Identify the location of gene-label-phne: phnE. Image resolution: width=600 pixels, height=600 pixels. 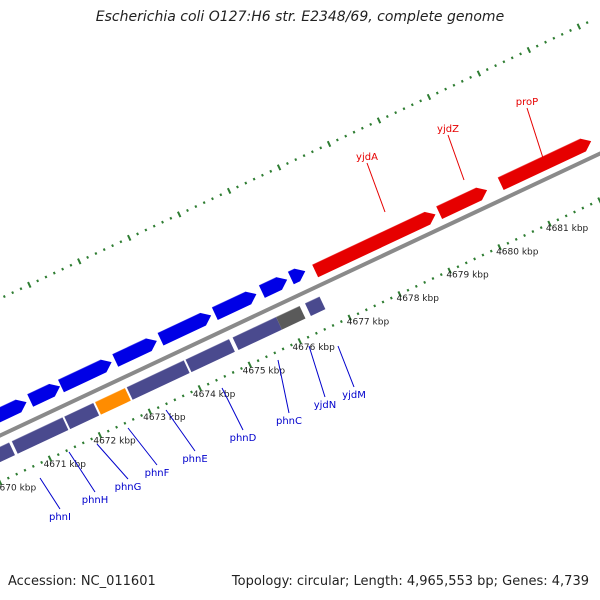
(194, 459).